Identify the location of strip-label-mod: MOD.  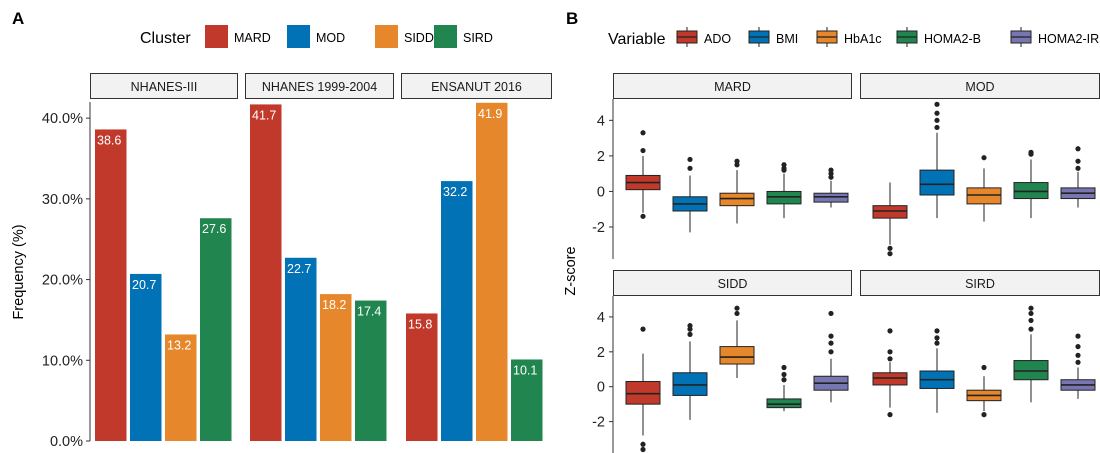
(979, 87).